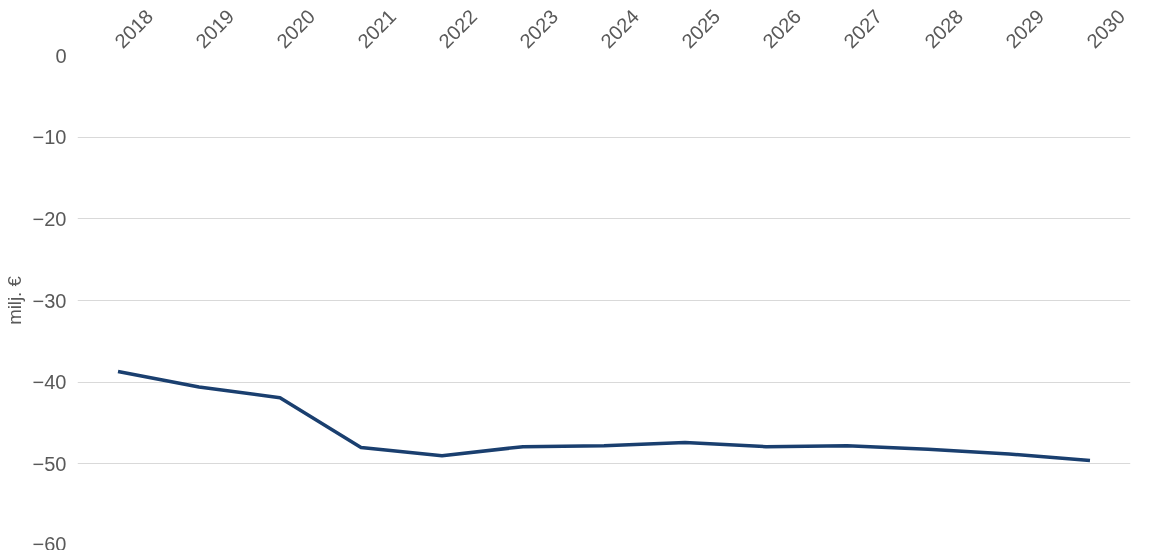 The width and height of the screenshot is (1154, 553). Describe the element at coordinates (49, 382) in the screenshot. I see `y-tick-label: −40` at that location.